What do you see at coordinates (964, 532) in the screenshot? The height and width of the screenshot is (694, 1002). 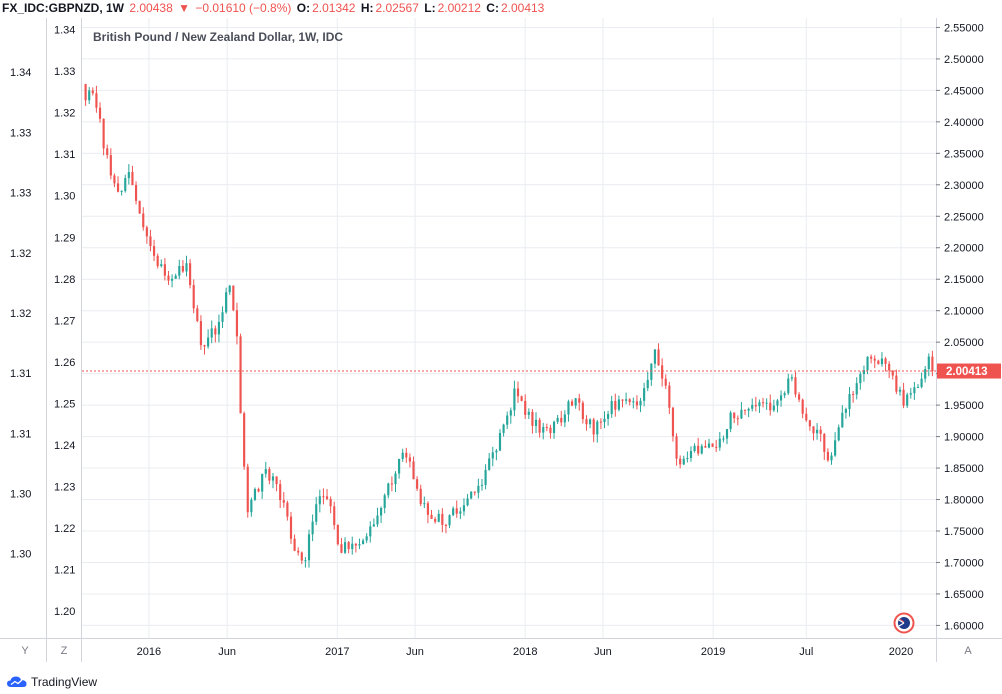 I see `right-tick-label: 1.75000` at bounding box center [964, 532].